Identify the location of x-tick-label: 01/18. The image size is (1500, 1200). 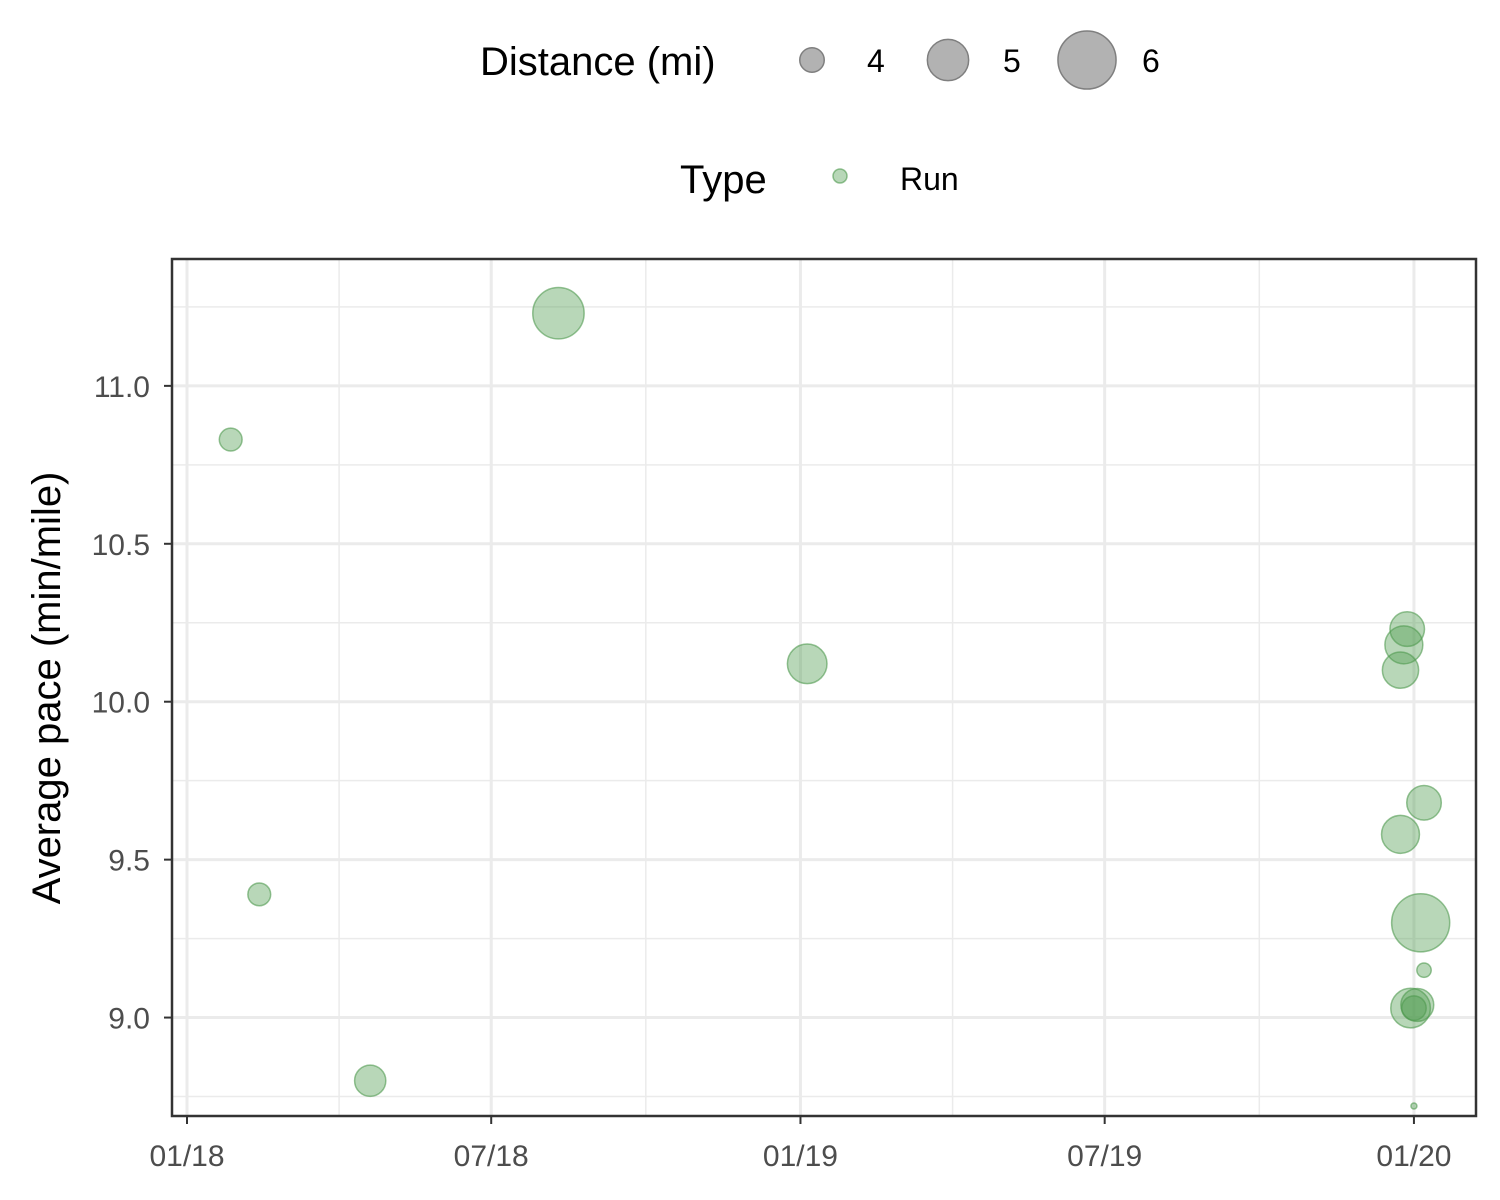
(186, 1156).